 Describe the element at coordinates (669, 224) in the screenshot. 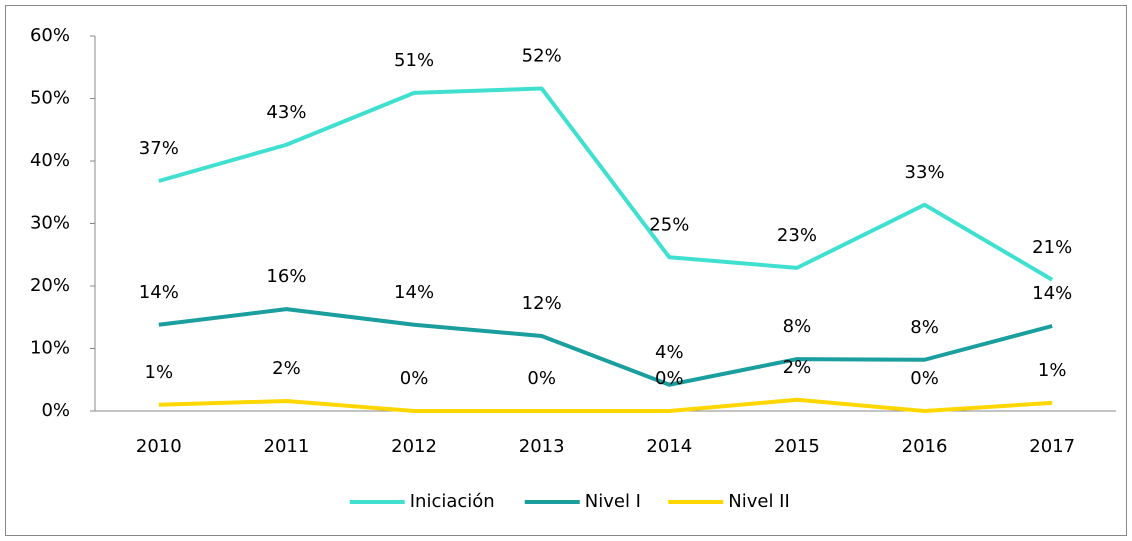

I see `data-label: 25%` at that location.